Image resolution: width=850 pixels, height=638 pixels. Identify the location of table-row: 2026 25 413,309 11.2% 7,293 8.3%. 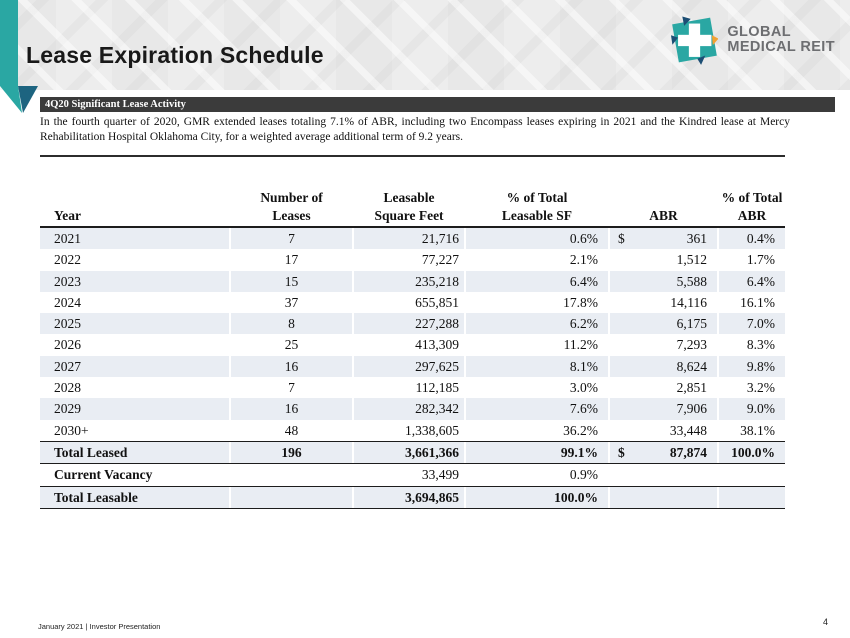
(412, 344).